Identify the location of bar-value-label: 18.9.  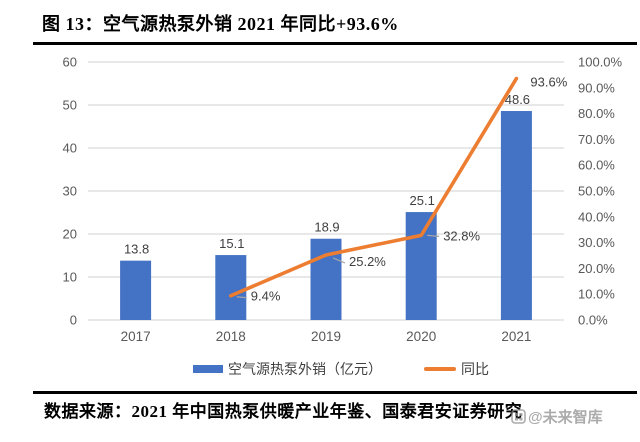
(326, 227).